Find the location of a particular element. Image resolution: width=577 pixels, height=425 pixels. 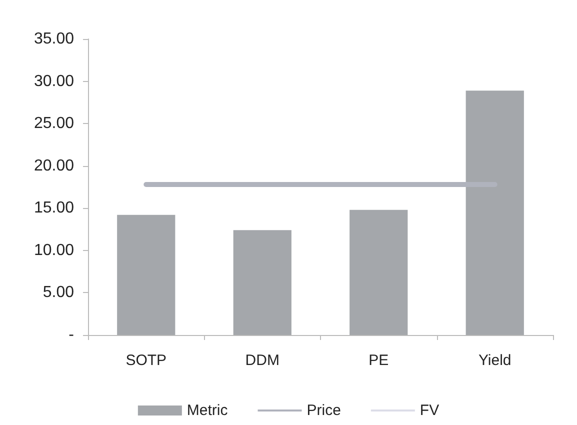

x-tick-label: DDM is located at coordinates (262, 360).